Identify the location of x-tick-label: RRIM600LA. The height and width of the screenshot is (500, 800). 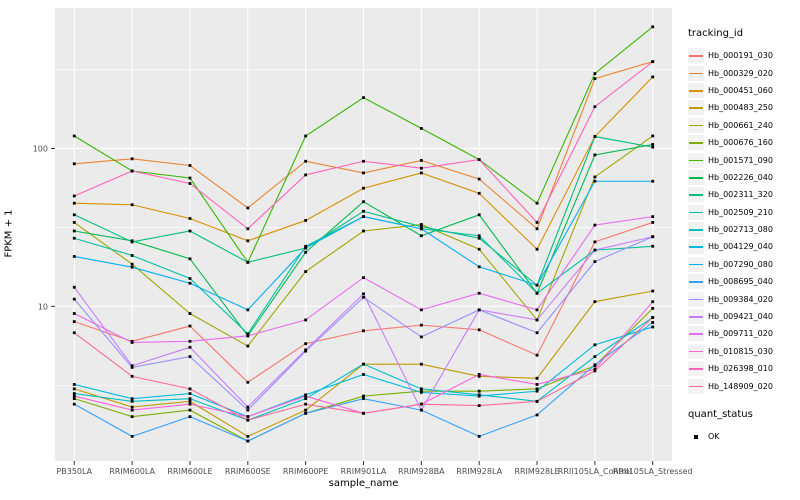
(132, 471).